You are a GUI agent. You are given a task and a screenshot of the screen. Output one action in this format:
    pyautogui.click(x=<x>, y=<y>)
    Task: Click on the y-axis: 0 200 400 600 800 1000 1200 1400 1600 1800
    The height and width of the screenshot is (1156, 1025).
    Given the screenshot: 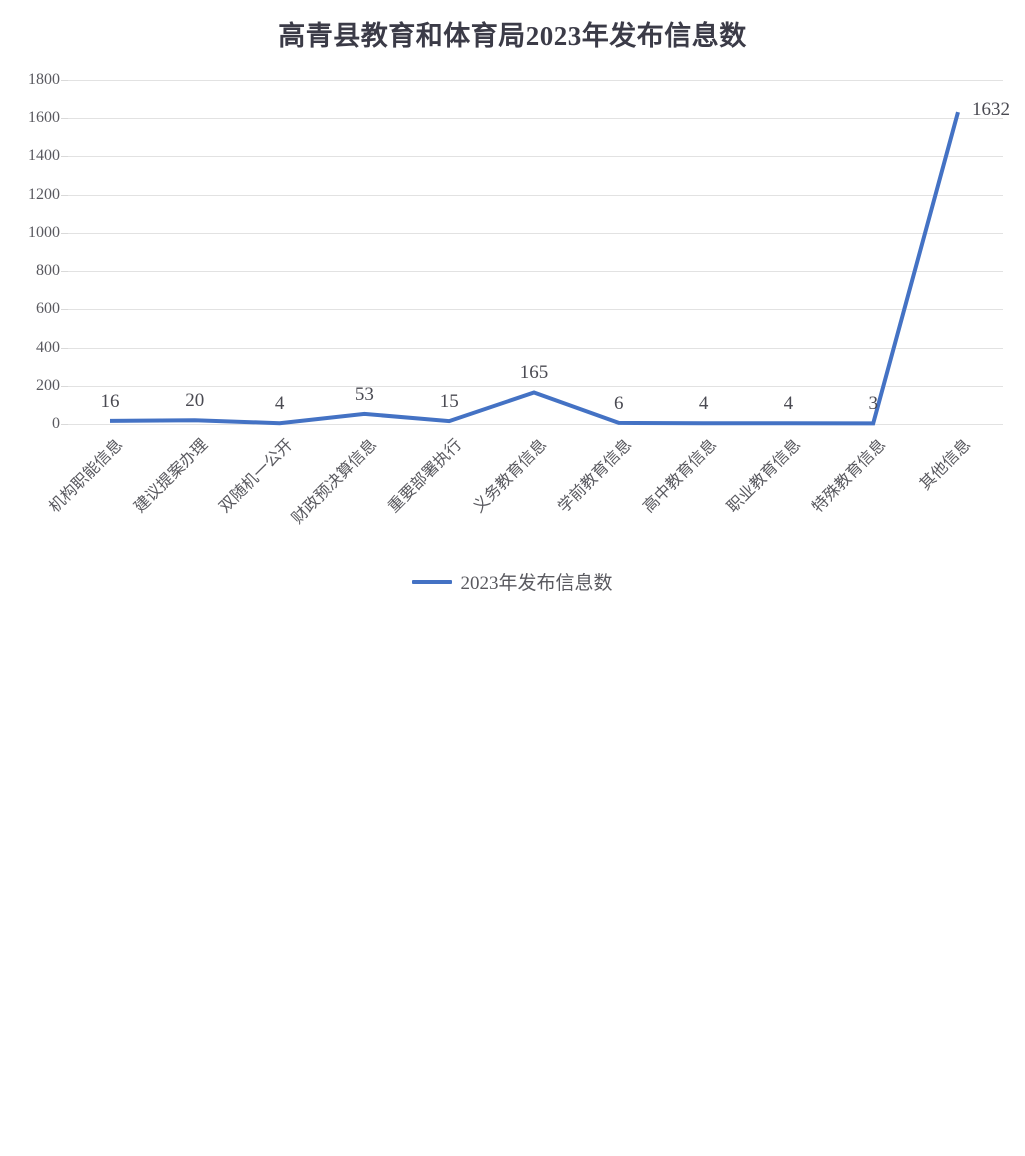 What is the action you would take?
    pyautogui.click(x=30, y=252)
    